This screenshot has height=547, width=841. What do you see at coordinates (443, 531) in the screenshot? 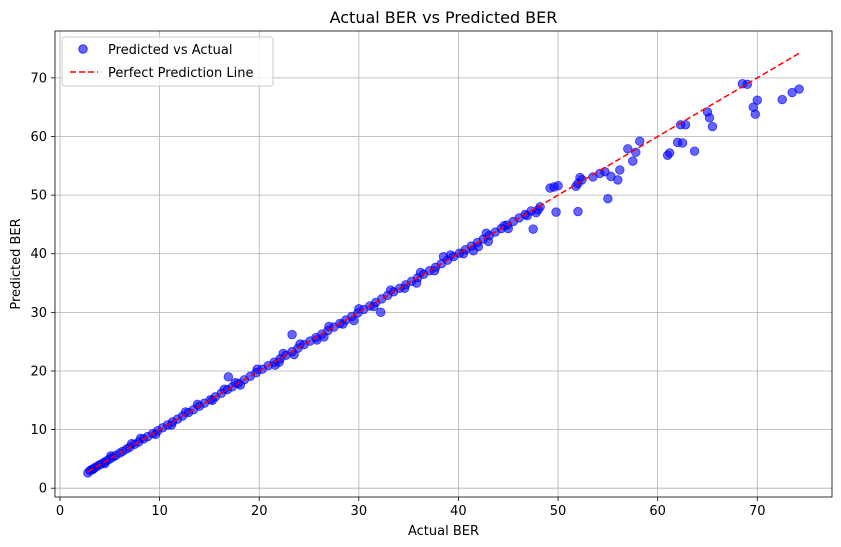
I see `x-axis-label: Actual BER` at bounding box center [443, 531].